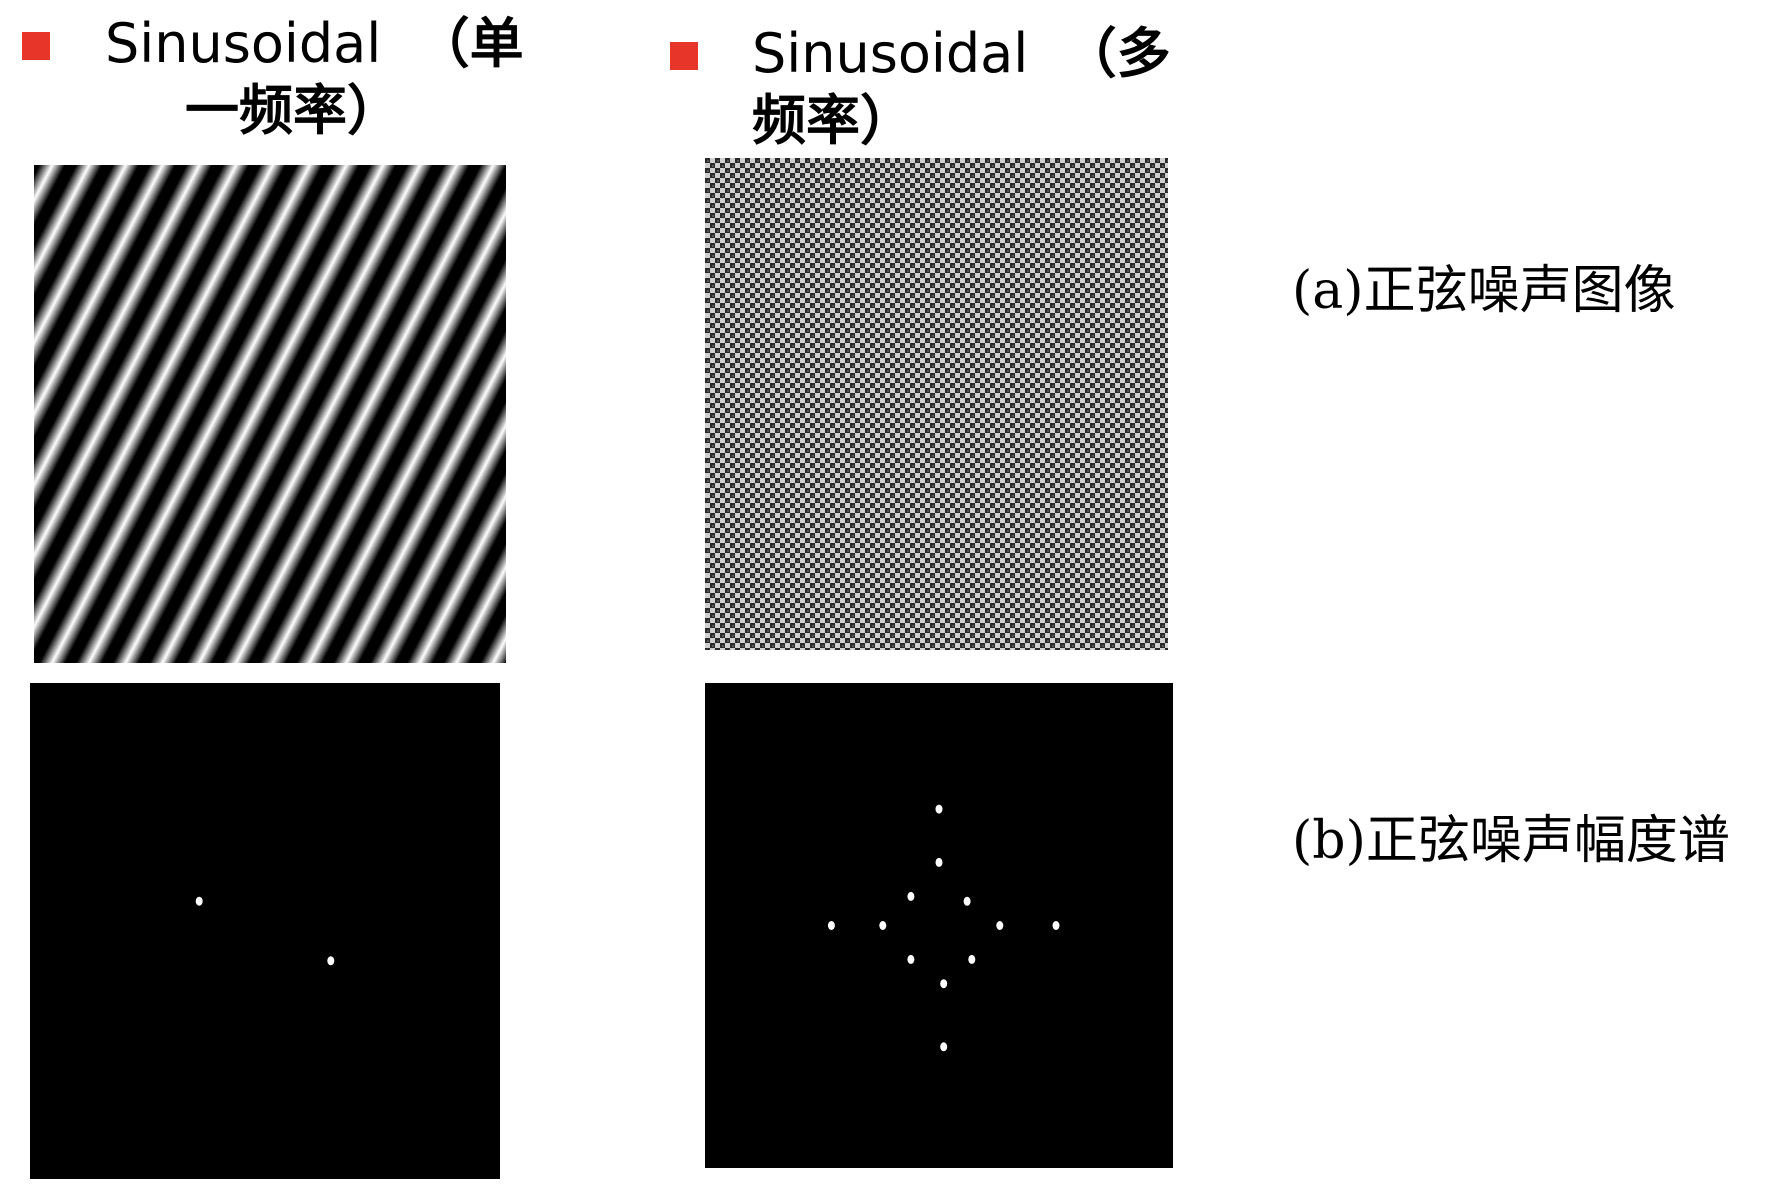 The width and height of the screenshot is (1790, 1194). Describe the element at coordinates (1116, 53) in the screenshot. I see `heading-multi-frequency-cn-1: （多` at that location.